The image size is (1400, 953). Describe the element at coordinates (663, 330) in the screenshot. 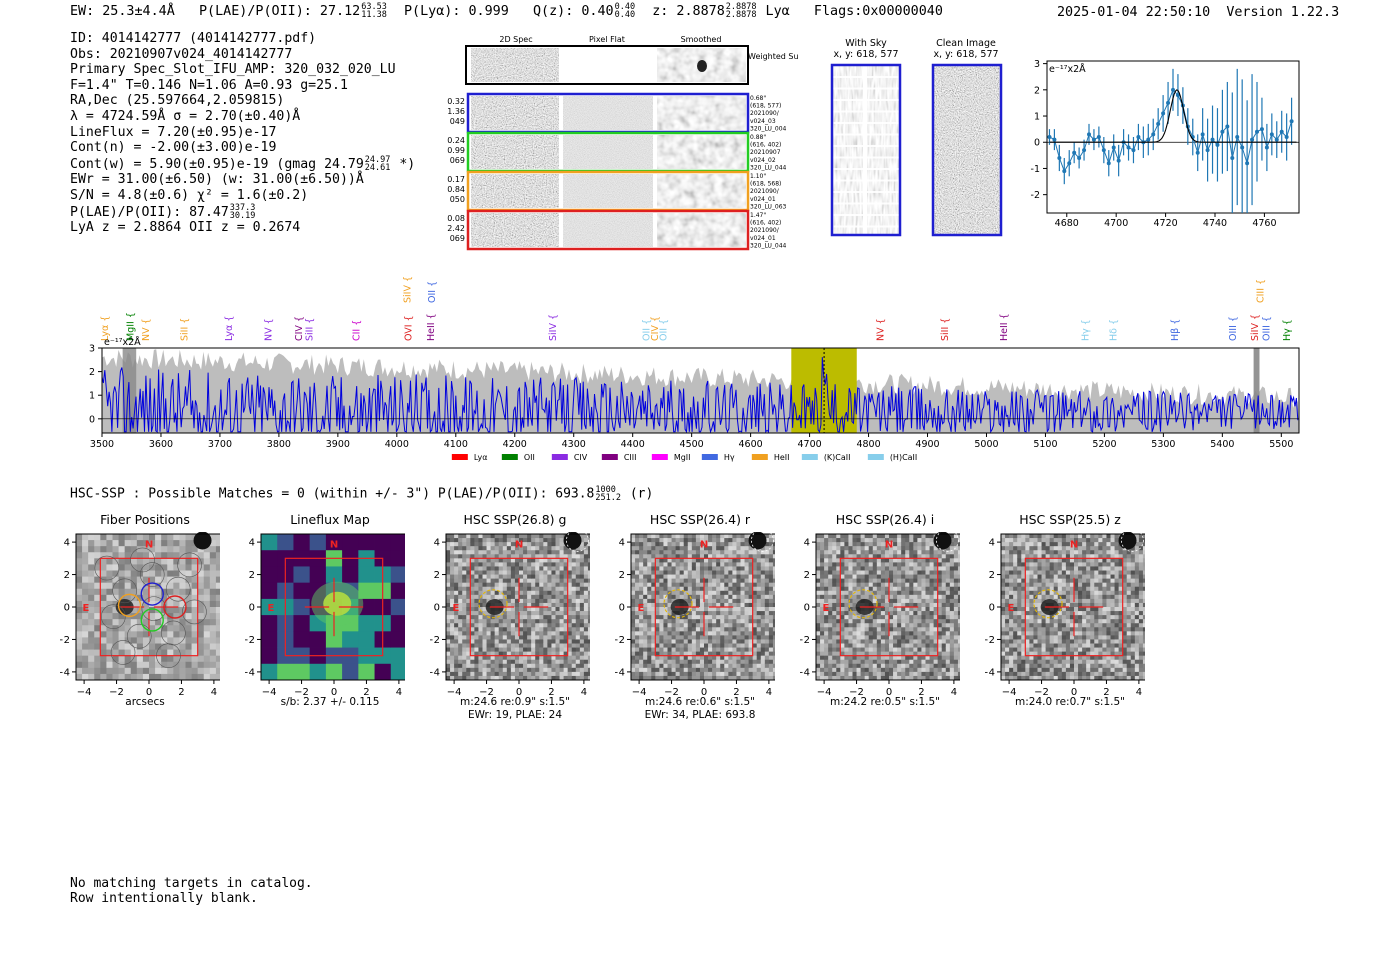

I see `spectral-line-label: OII {` at that location.